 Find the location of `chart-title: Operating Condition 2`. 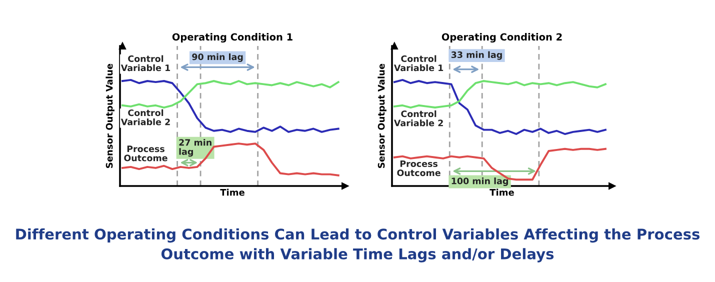

chart-title: Operating Condition 2 is located at coordinates (502, 38).